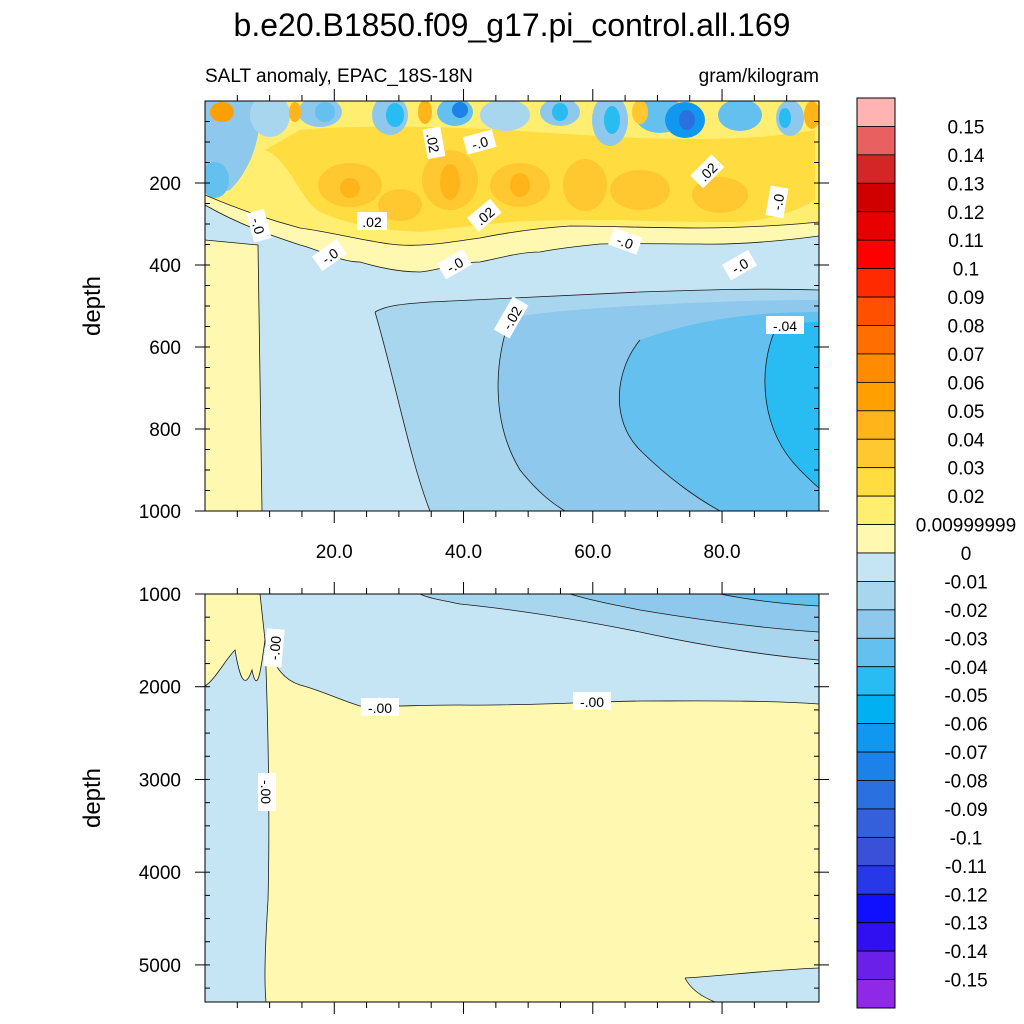 The width and height of the screenshot is (1024, 1024). Describe the element at coordinates (965, 725) in the screenshot. I see `colorbar-label: -0.06` at that location.